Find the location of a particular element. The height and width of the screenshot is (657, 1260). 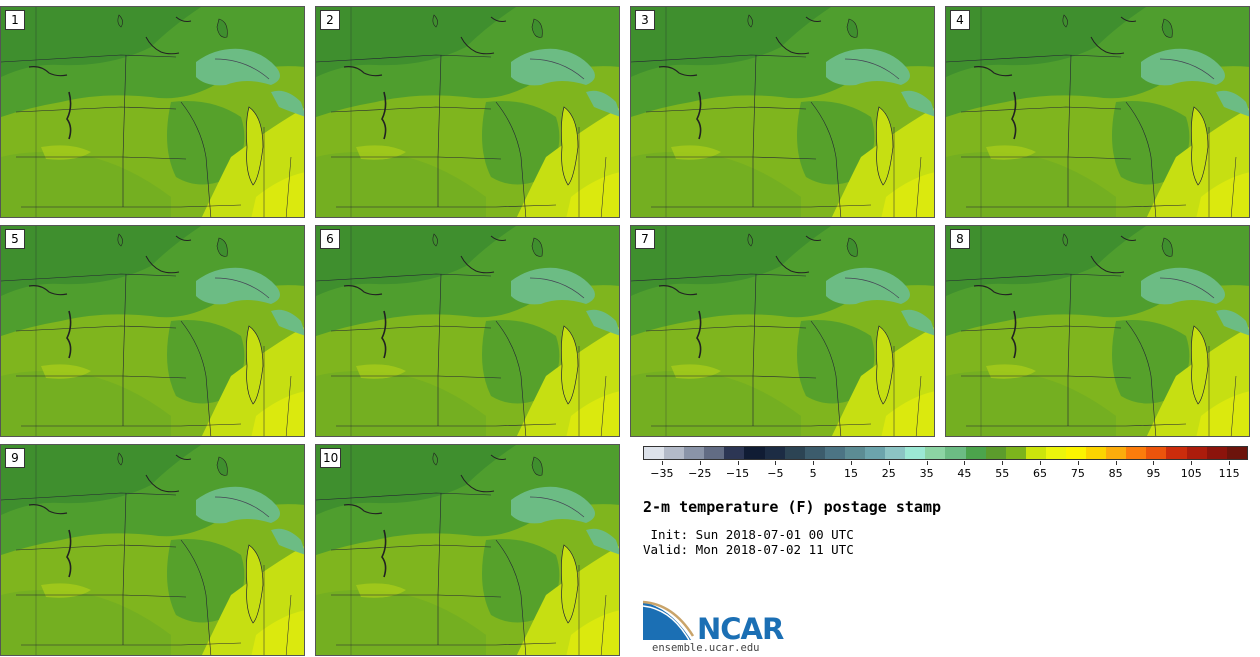

ncar-logo-text: NCAR is located at coordinates (740, 629).